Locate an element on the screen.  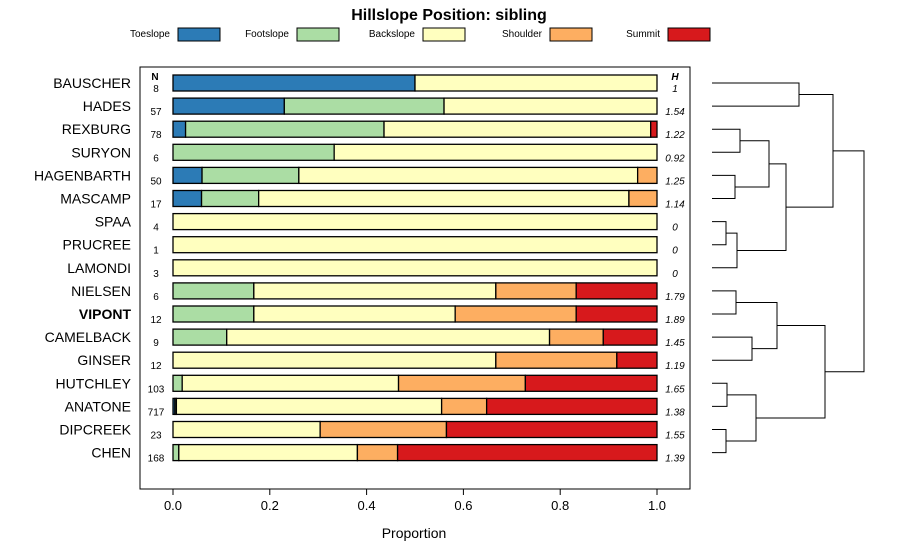
x-tick-label: 0.6 is located at coordinates (463, 505).